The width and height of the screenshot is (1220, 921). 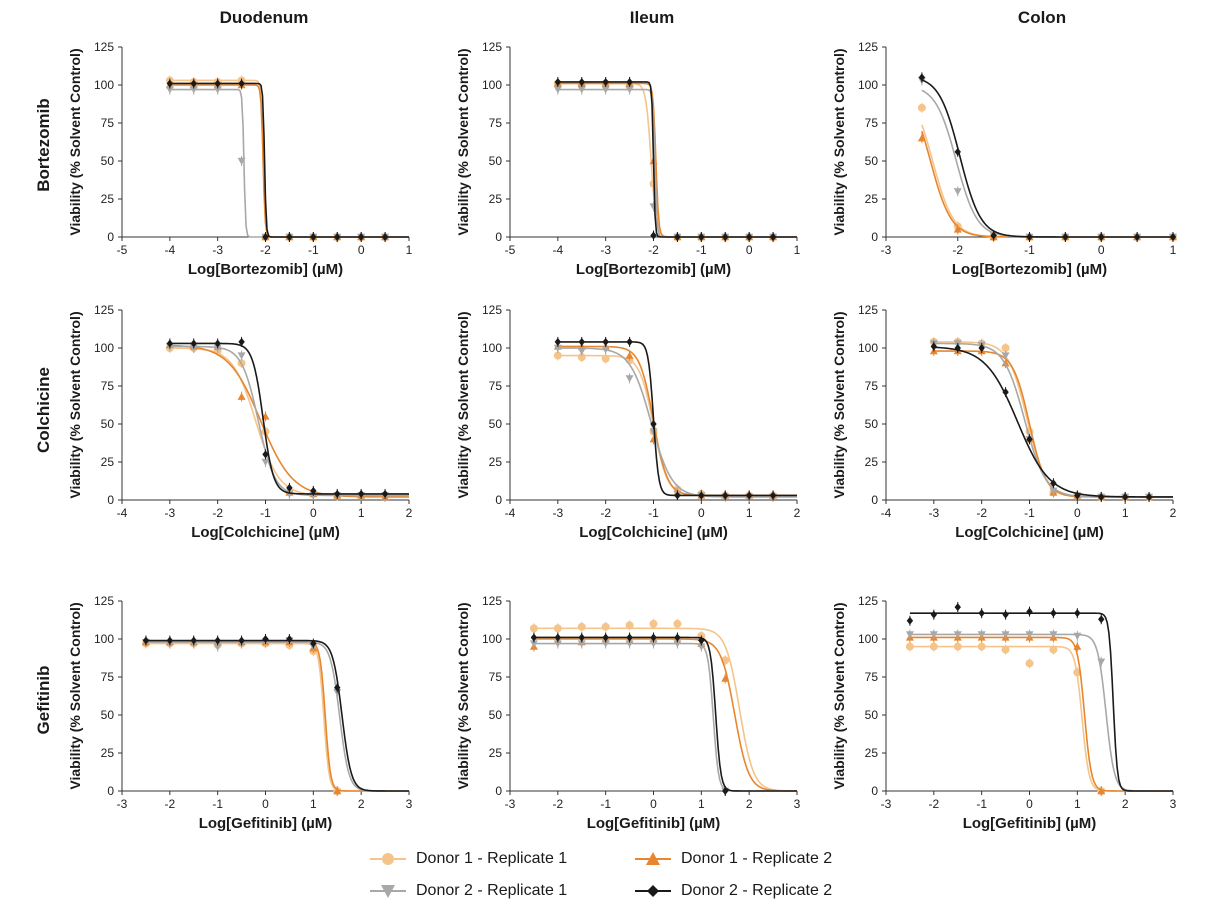 I want to click on x-tick-label: -3, so click(x=933, y=513).